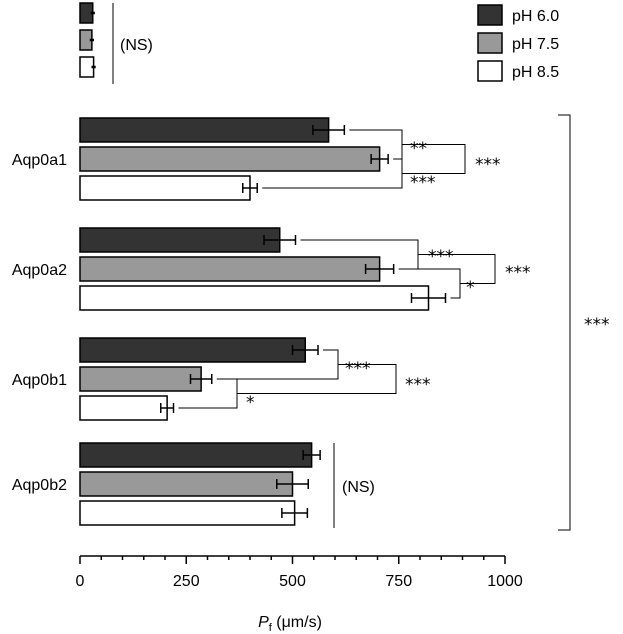 This screenshot has width=623, height=634. I want to click on x-tick-label: 250, so click(186, 581).